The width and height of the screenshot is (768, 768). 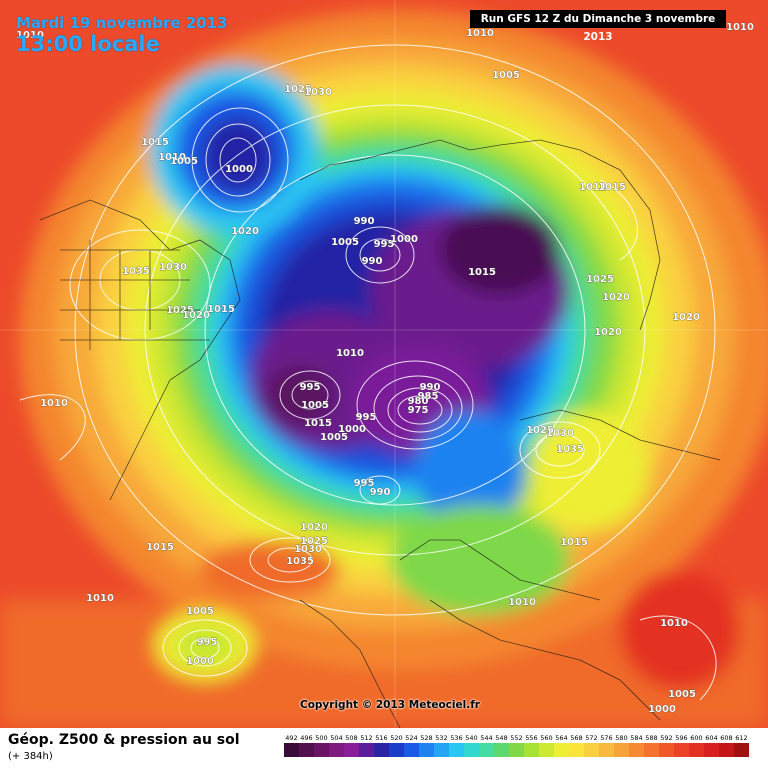 What do you see at coordinates (471, 738) in the screenshot?
I see `scale-value-label: 540` at bounding box center [471, 738].